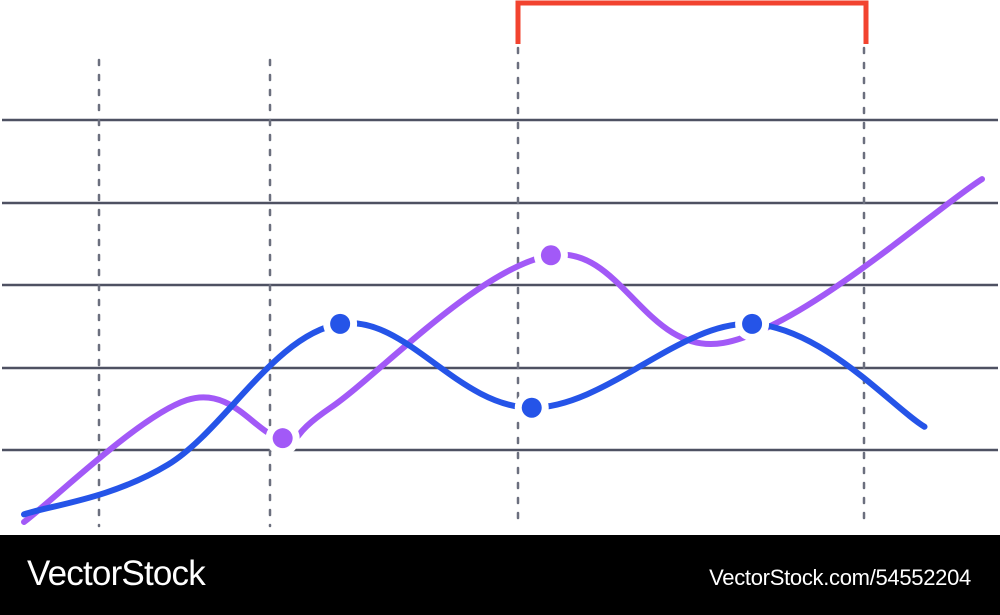 The height and width of the screenshot is (615, 1000). I want to click on brand-logo: VectorStock, so click(116, 573).